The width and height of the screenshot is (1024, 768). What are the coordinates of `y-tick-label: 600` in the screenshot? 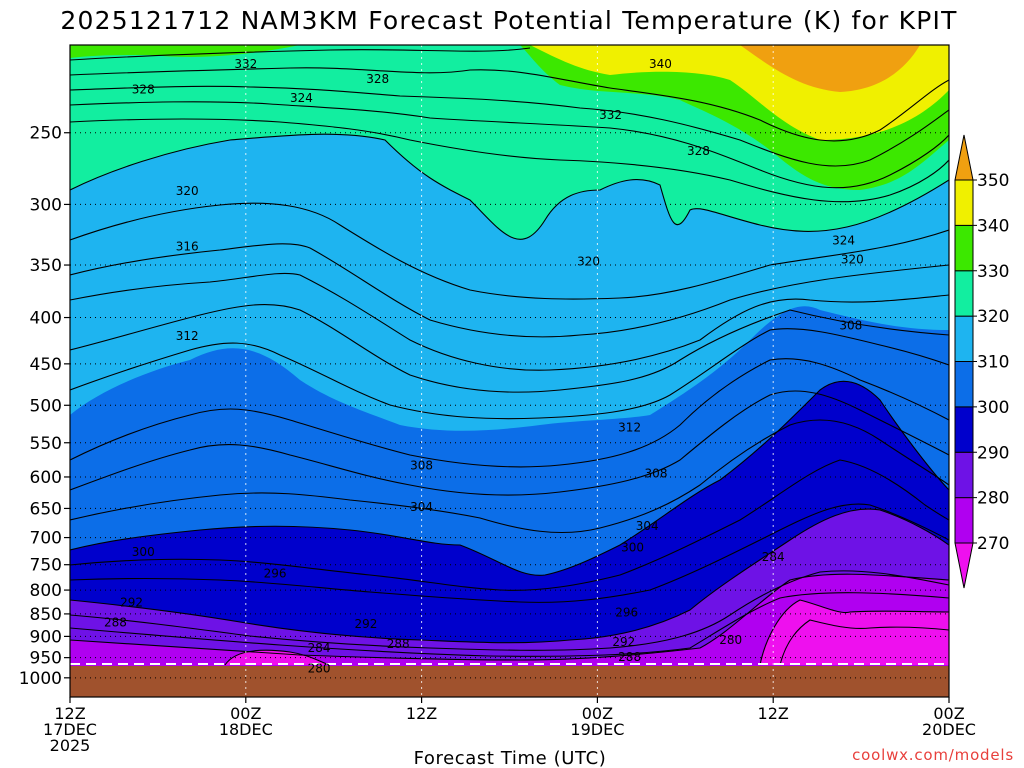 It's located at (46, 478).